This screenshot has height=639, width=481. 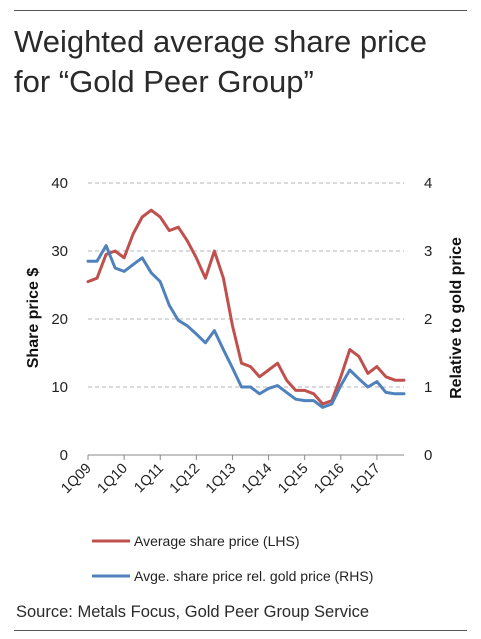 I want to click on y-tick-label: 20, so click(x=59, y=319).